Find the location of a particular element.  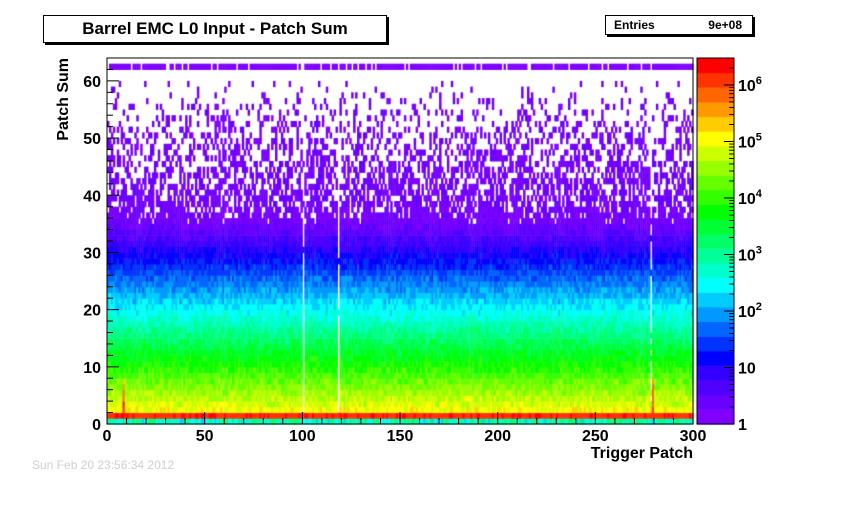

chart-title: Barrel EMC L0 Input - Patch Sum is located at coordinates (215, 29).